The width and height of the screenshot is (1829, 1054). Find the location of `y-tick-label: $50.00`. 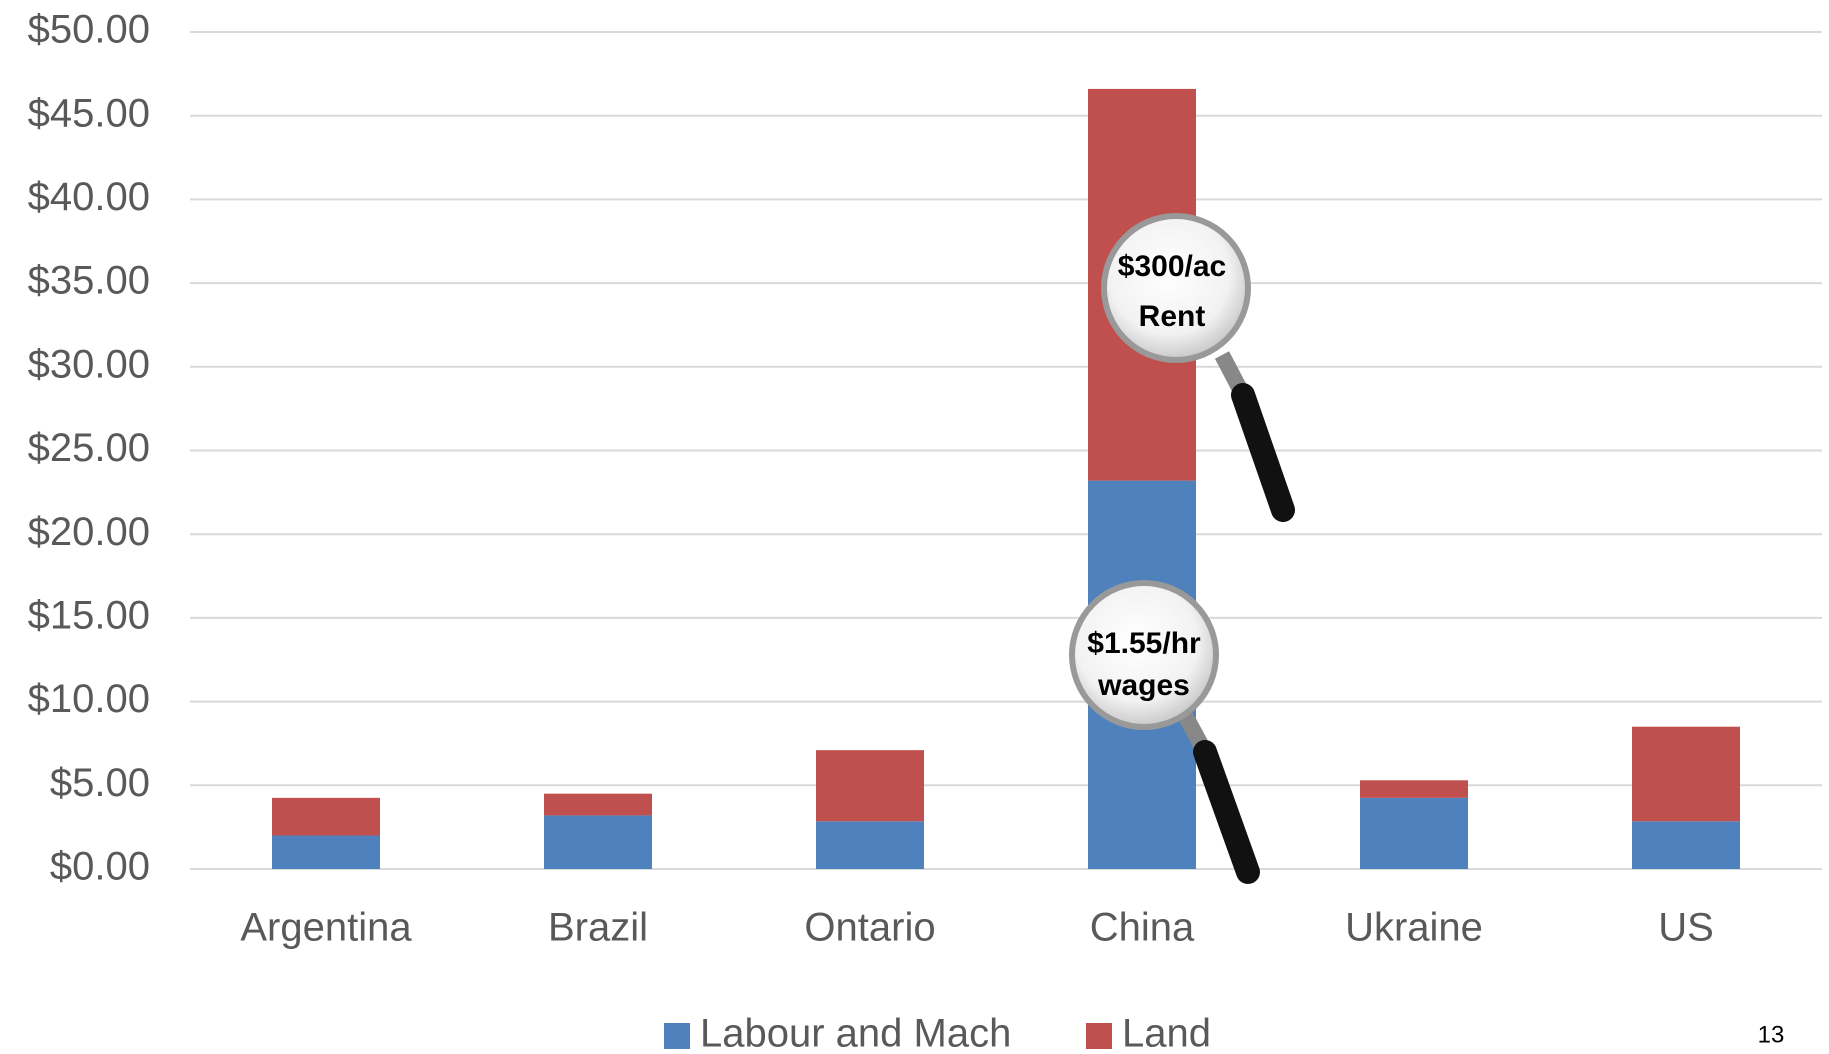

y-tick-label: $50.00 is located at coordinates (89, 30).